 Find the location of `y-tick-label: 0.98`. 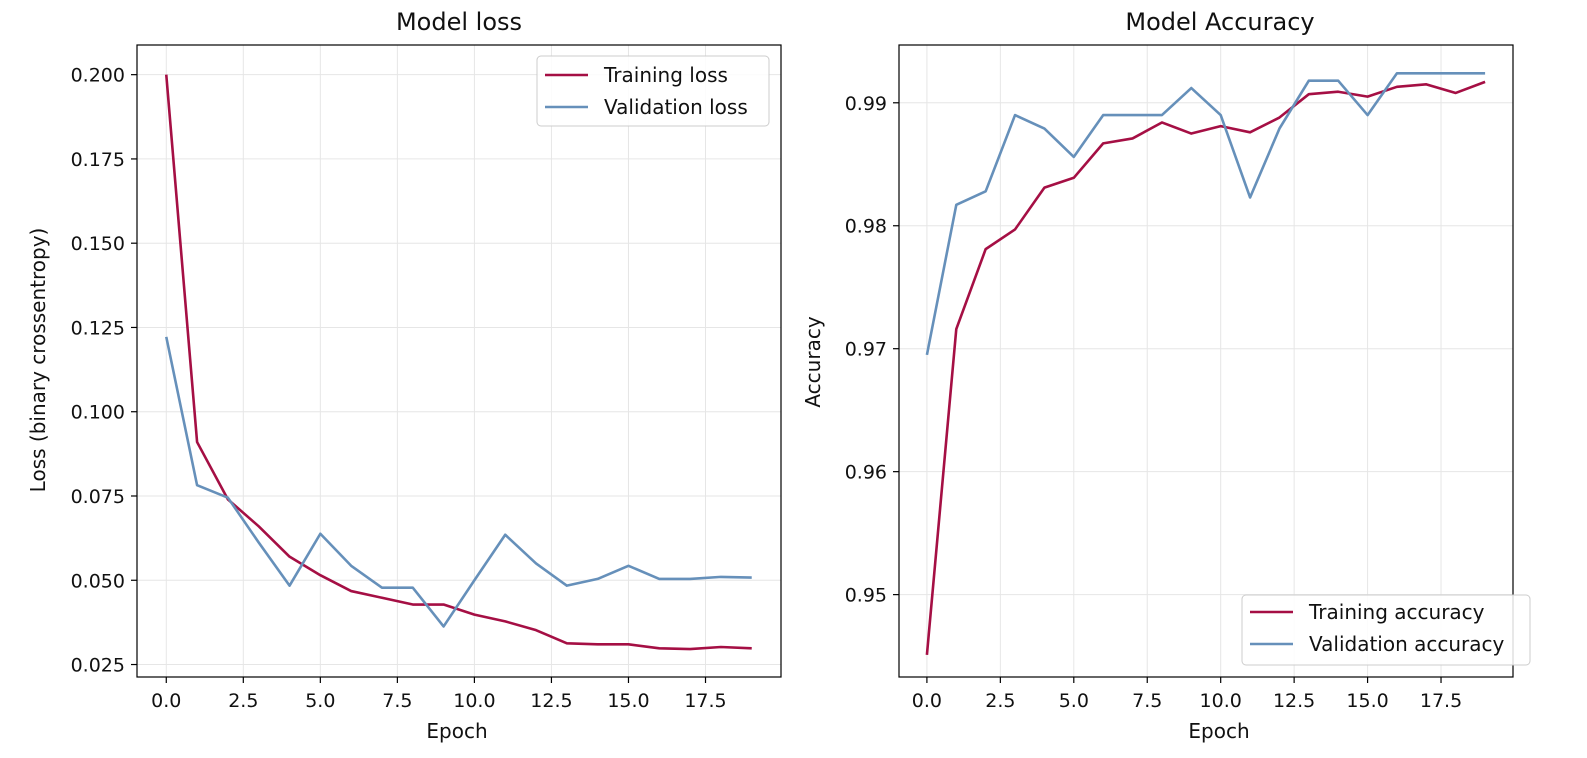

y-tick-label: 0.98 is located at coordinates (866, 227).